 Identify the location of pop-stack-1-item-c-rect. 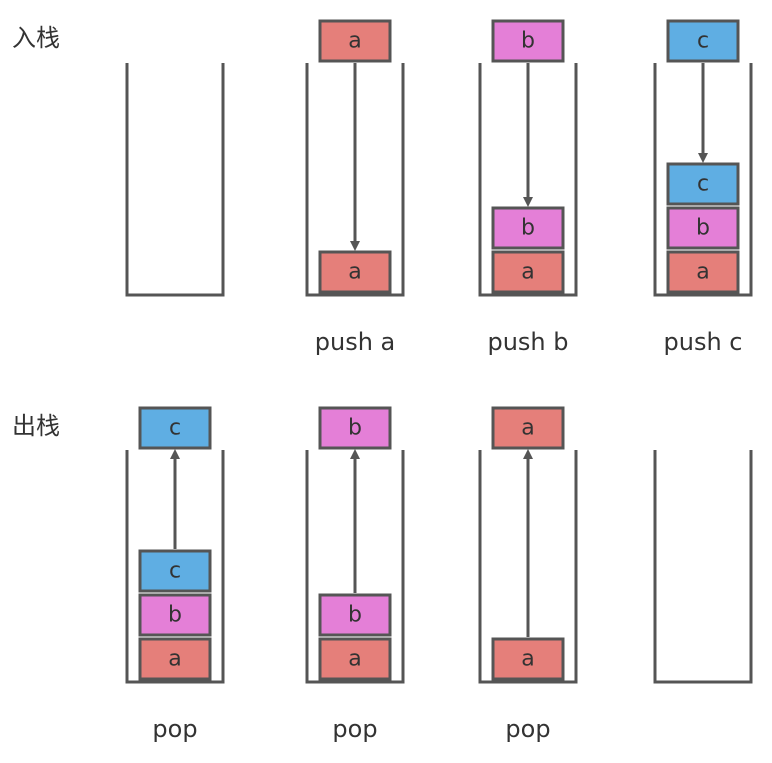
(175, 571).